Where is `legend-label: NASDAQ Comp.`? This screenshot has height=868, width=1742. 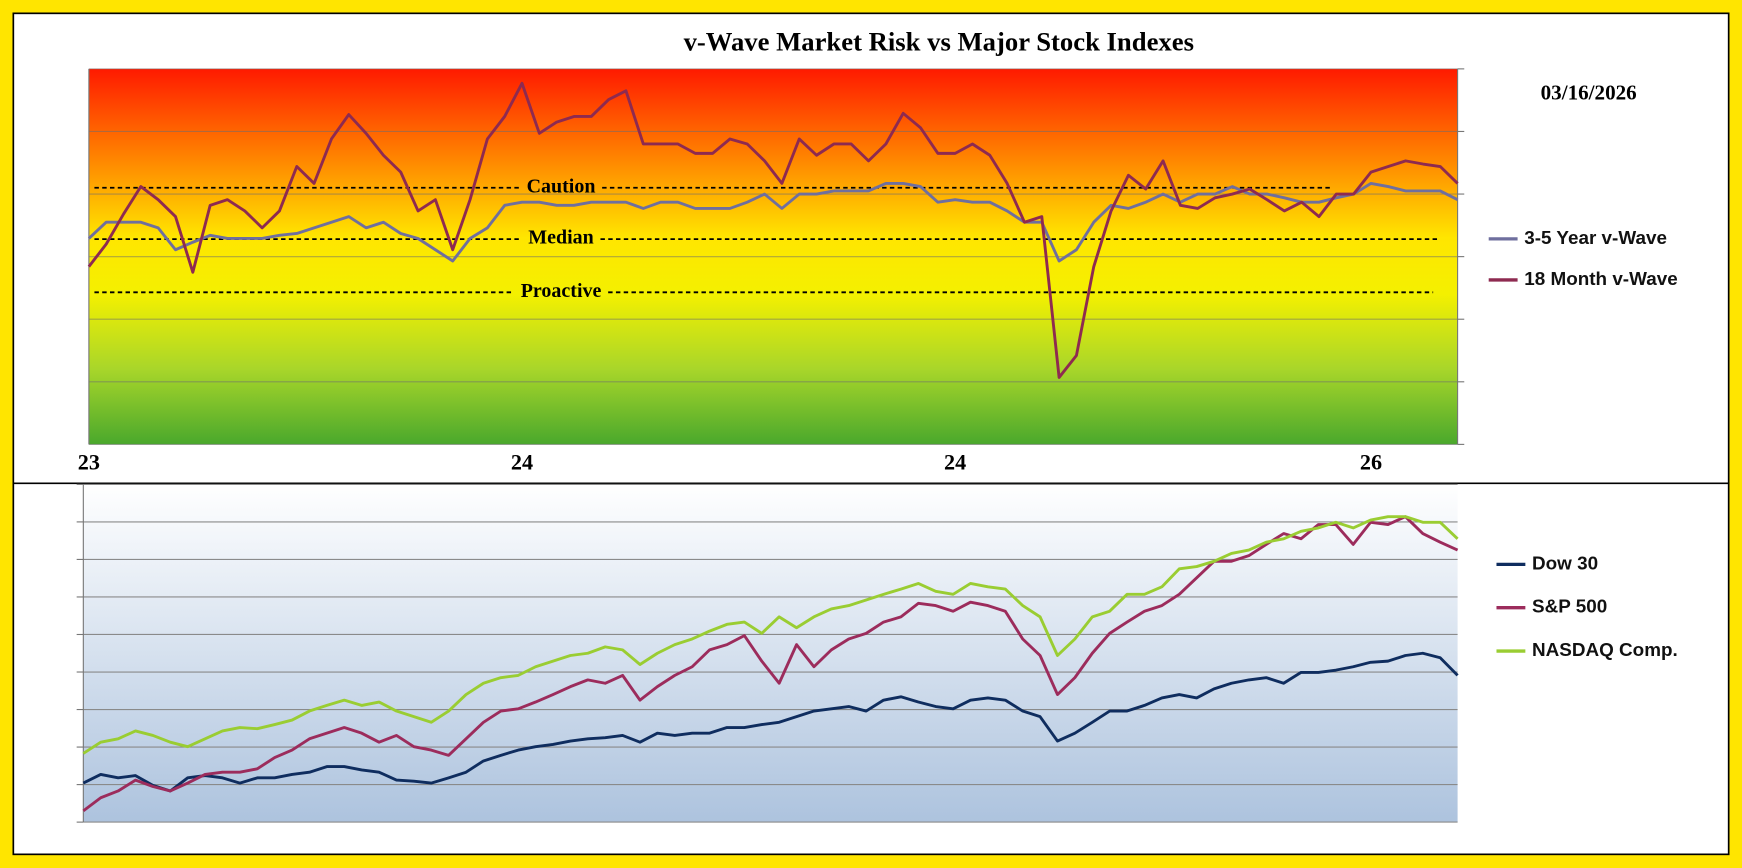
legend-label: NASDAQ Comp. is located at coordinates (1605, 650).